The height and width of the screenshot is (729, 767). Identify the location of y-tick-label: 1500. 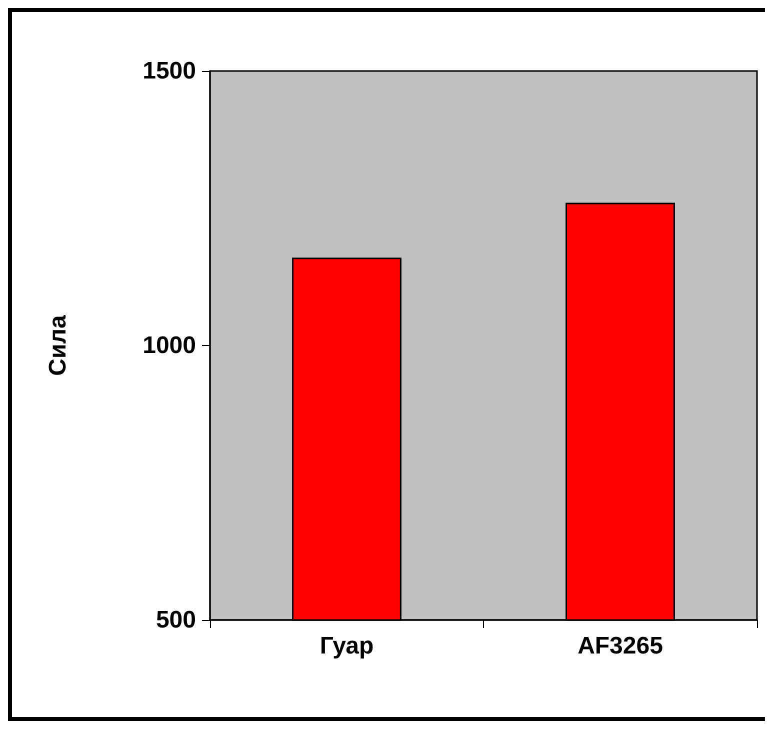
(169, 71).